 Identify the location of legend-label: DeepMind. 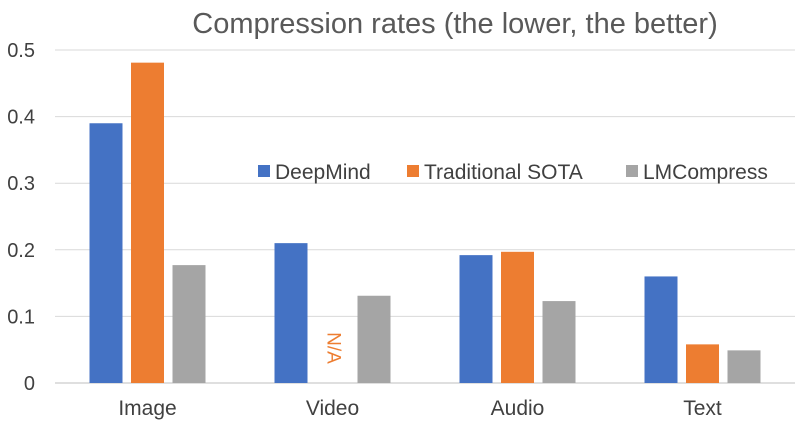
(323, 172).